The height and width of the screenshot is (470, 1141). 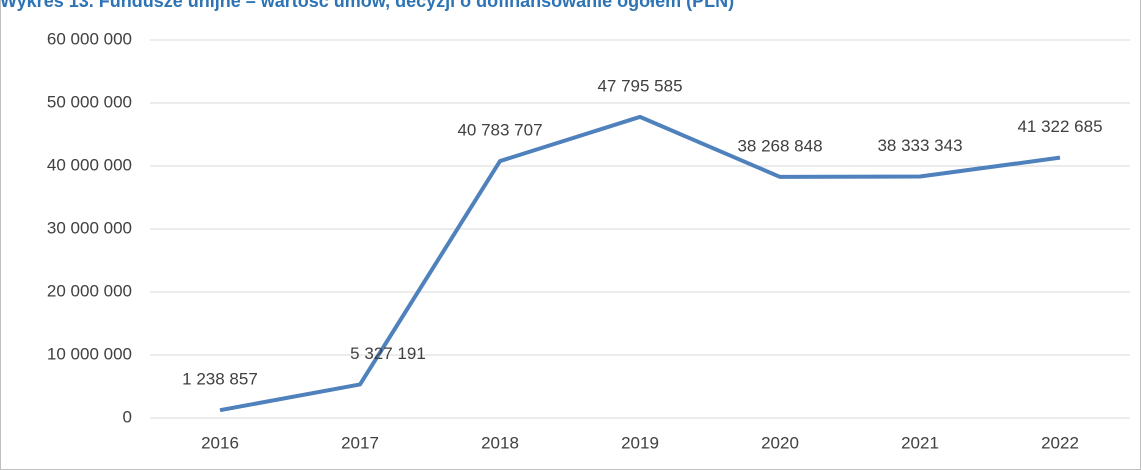 I want to click on x-tick-label: 2016, so click(x=220, y=442).